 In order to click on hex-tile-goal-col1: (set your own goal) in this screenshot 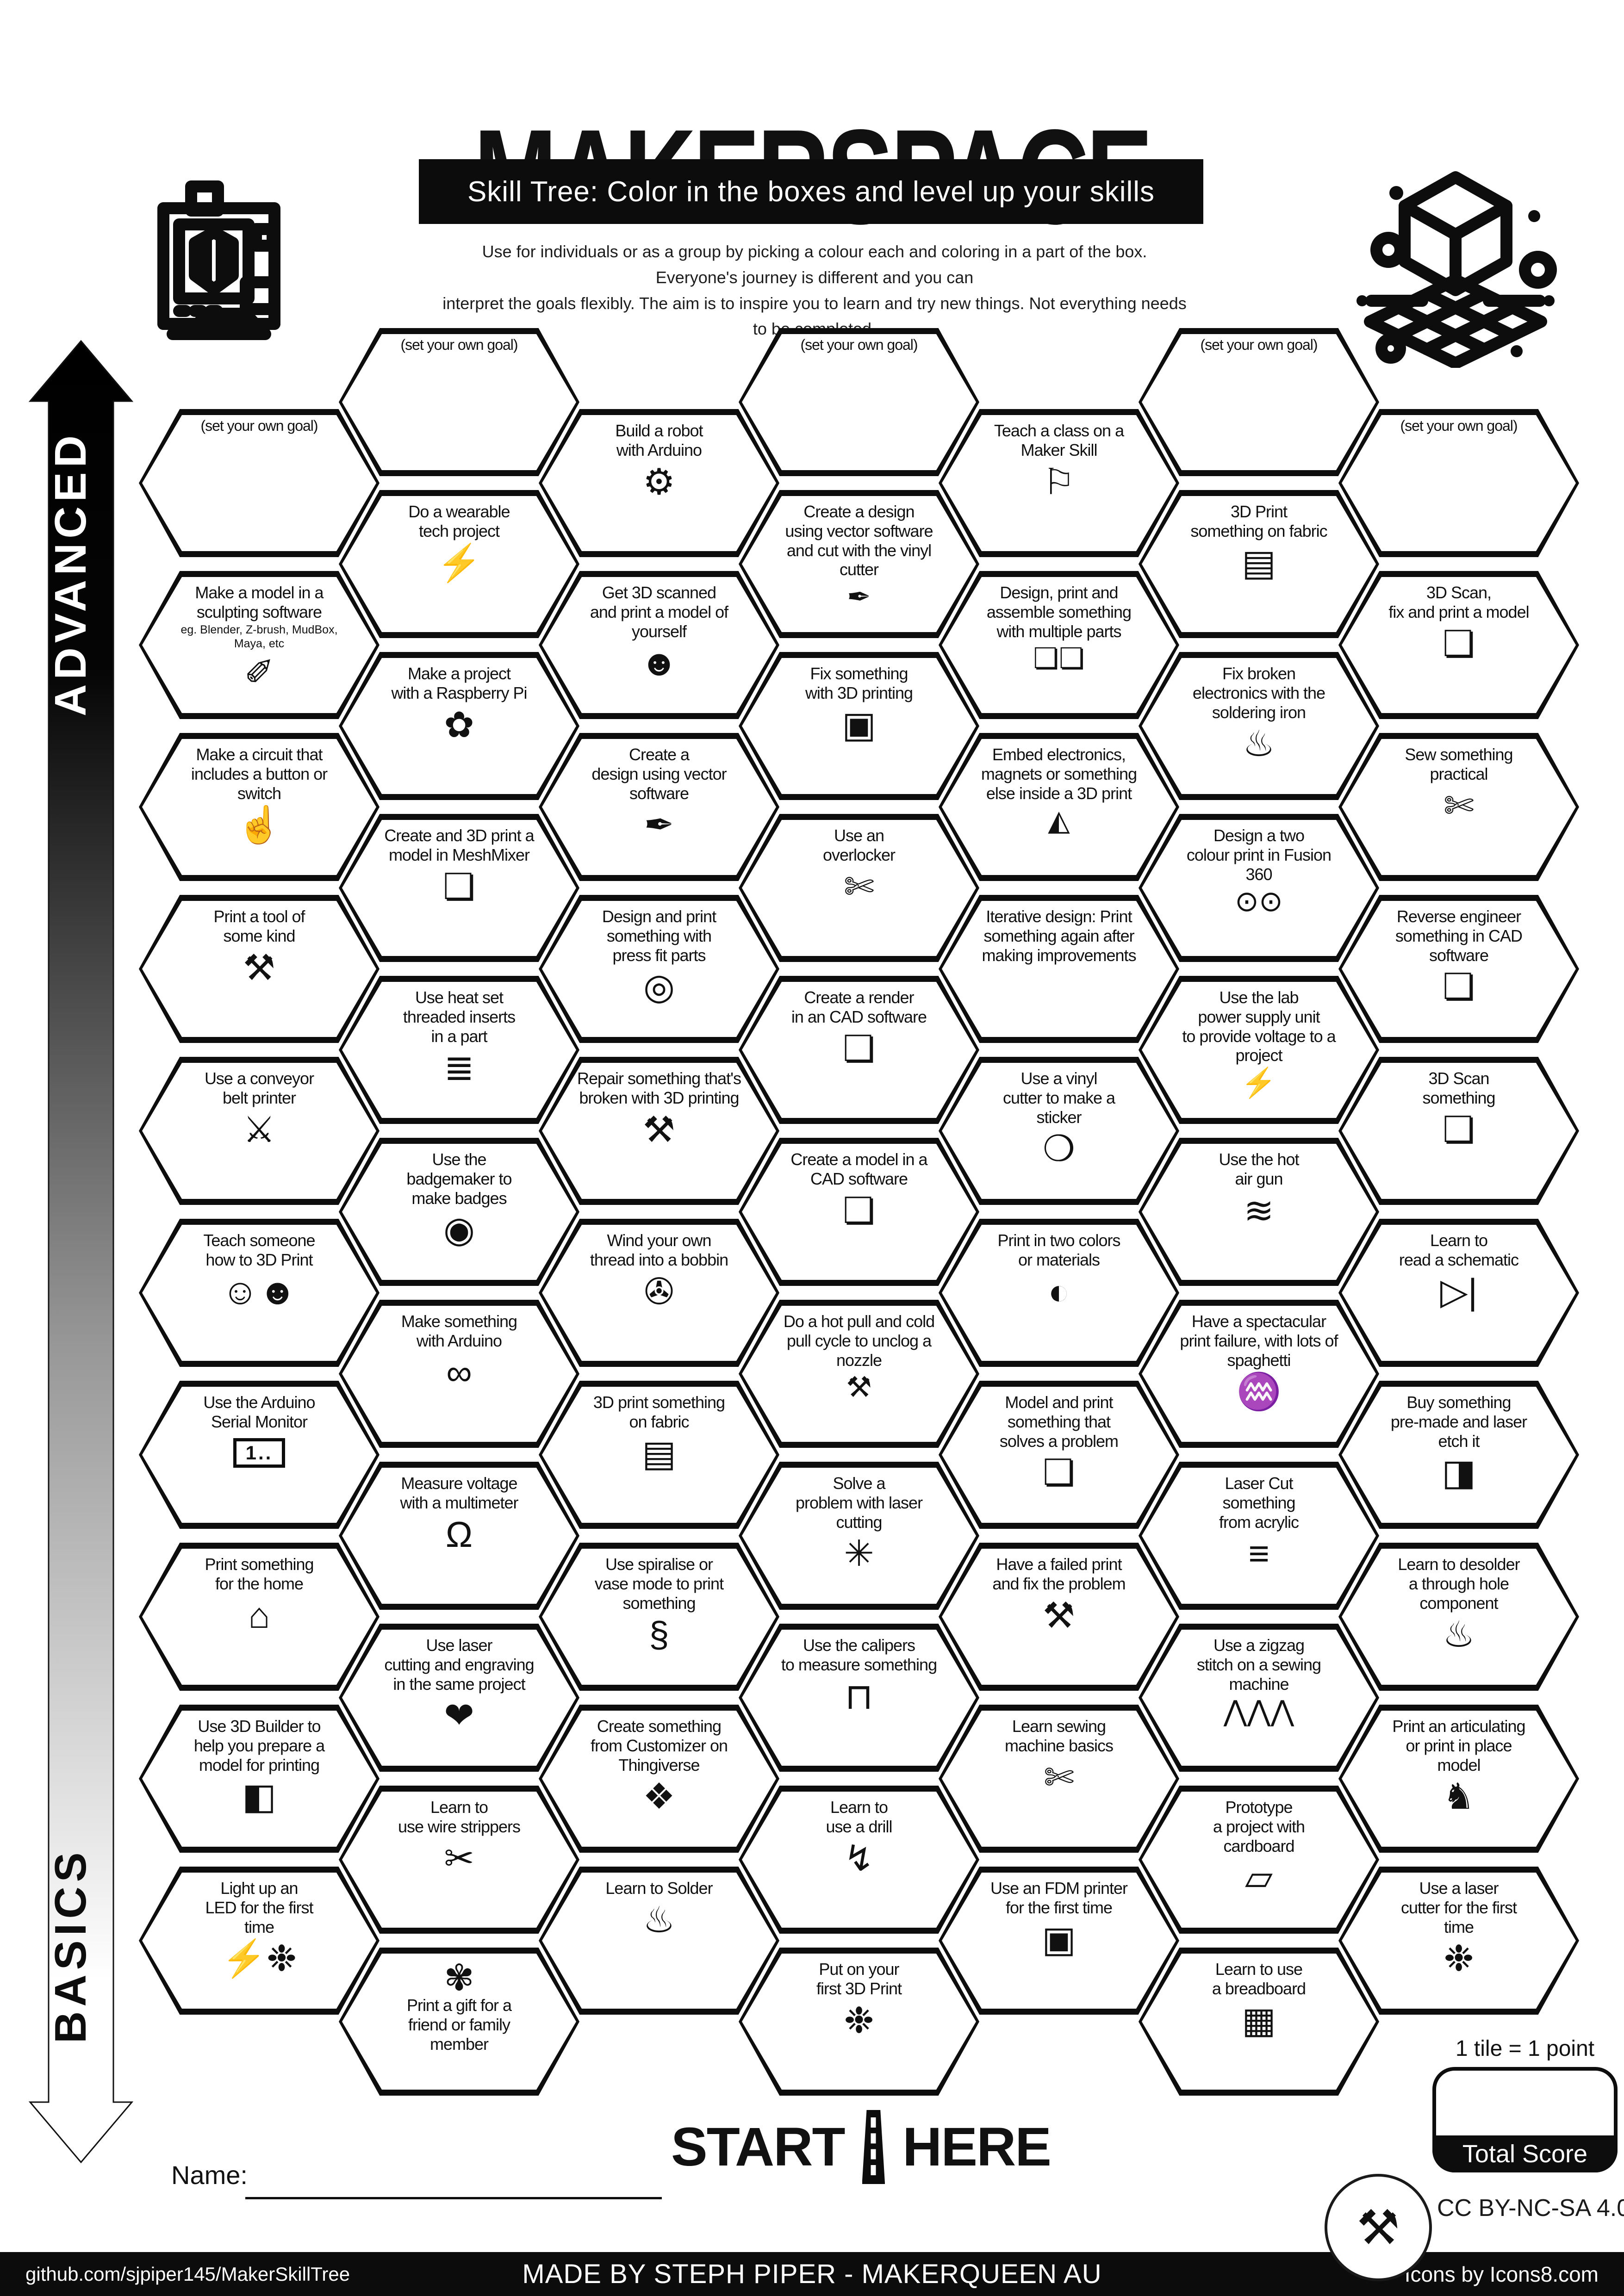, I will do `click(259, 483)`.